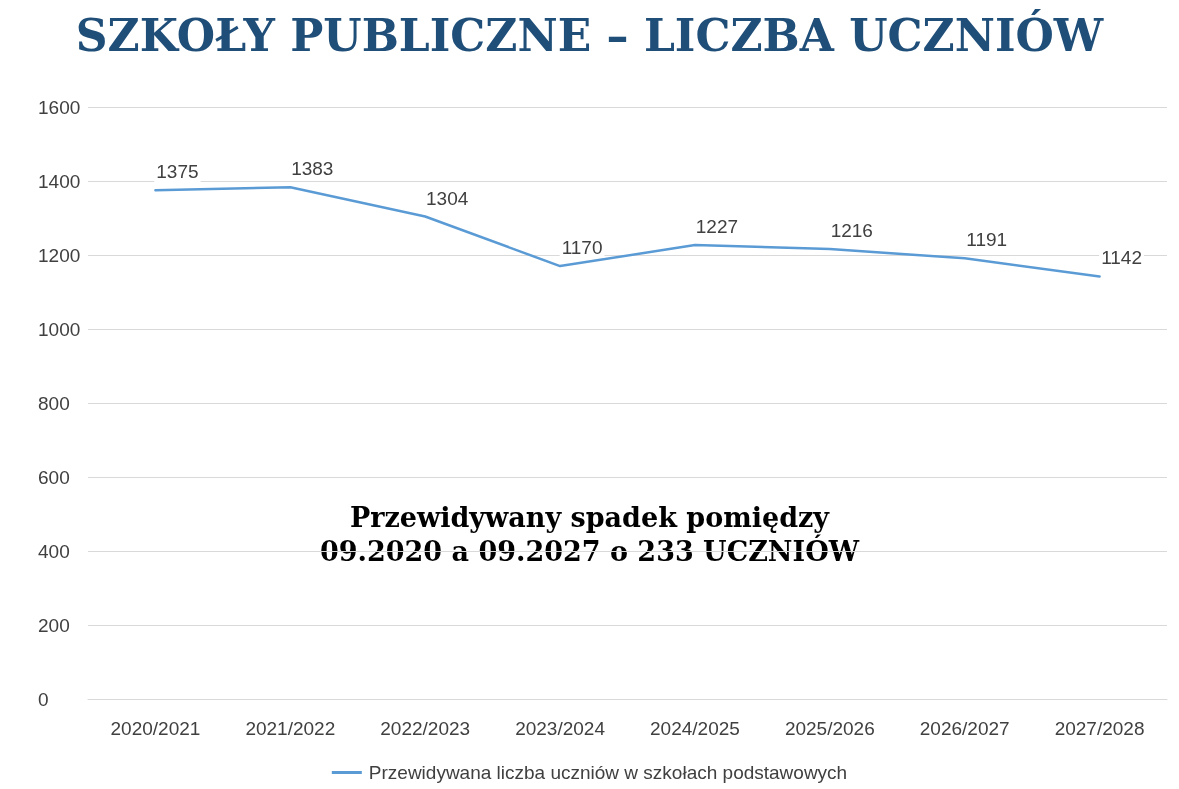 The height and width of the screenshot is (789, 1179). Describe the element at coordinates (54, 625) in the screenshot. I see `y-tick-label: 200` at that location.